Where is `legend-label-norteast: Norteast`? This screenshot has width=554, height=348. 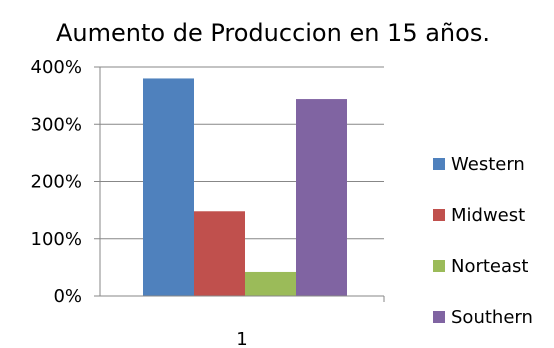 legend-label-norteast: Norteast is located at coordinates (489, 266).